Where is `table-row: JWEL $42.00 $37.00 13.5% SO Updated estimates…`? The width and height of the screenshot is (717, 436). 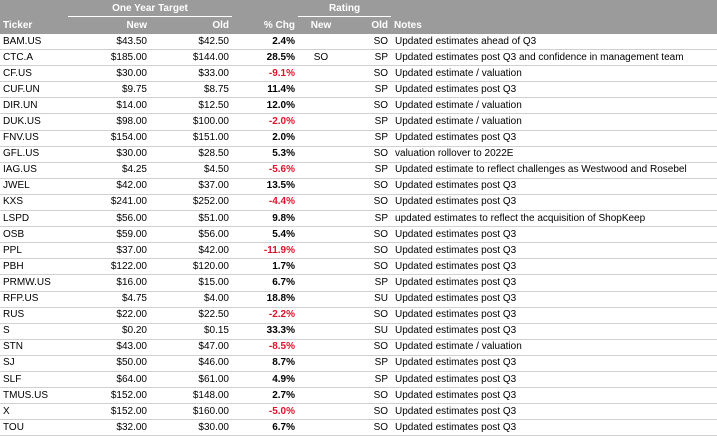 table-row: JWEL $42.00 $37.00 13.5% SO Updated estimates… is located at coordinates (358, 186).